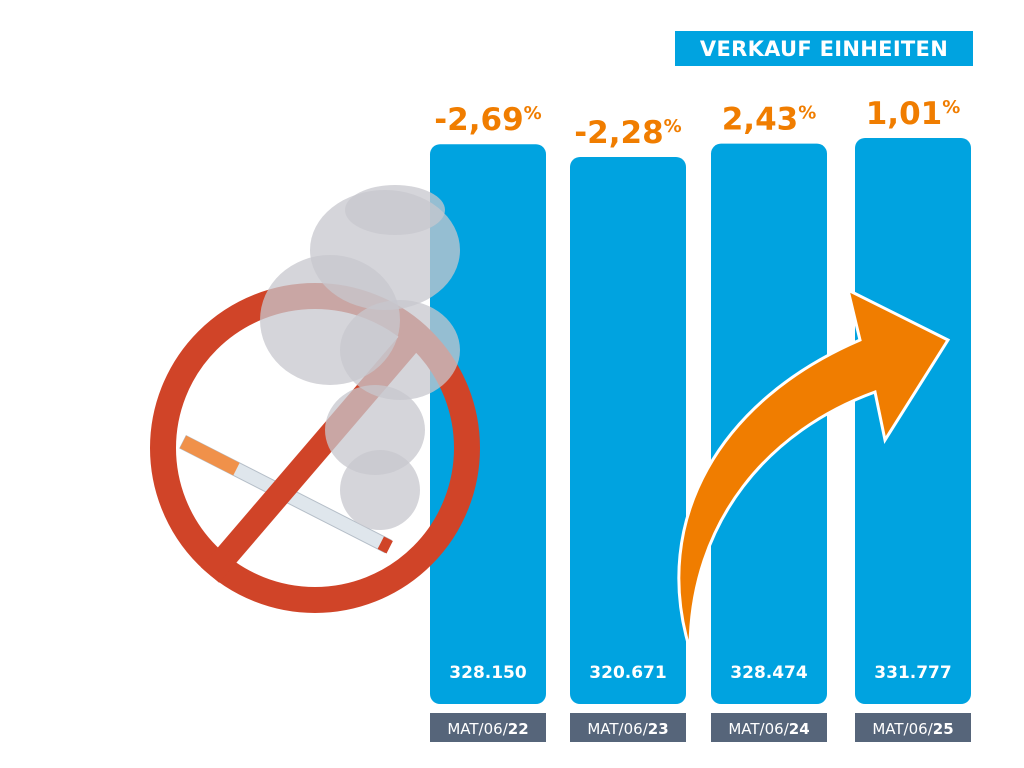 This screenshot has height=768, width=1024. What do you see at coordinates (488, 673) in the screenshot?
I see `value-label: 328.150` at bounding box center [488, 673].